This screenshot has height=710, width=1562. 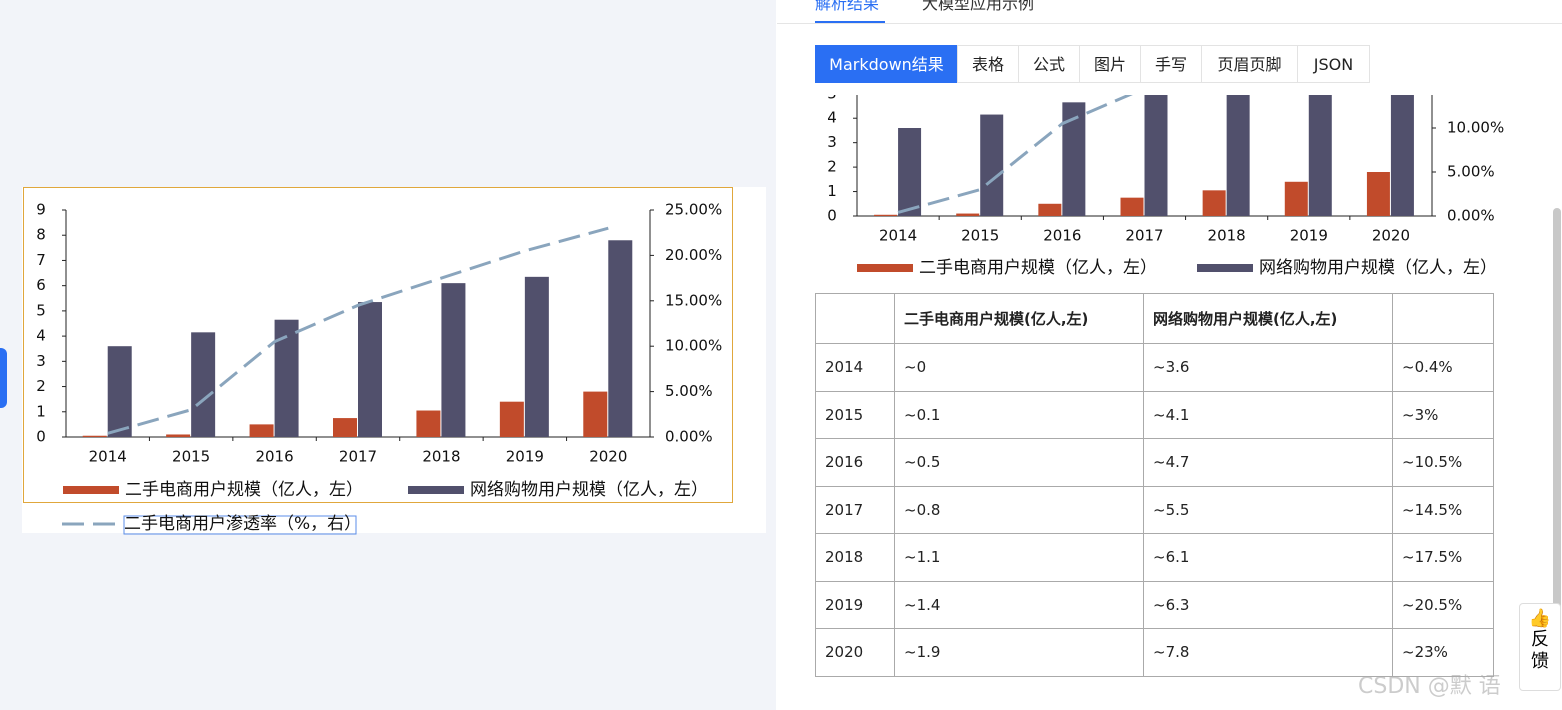 I want to click on table-cell: ~4.1, so click(x=1268, y=414).